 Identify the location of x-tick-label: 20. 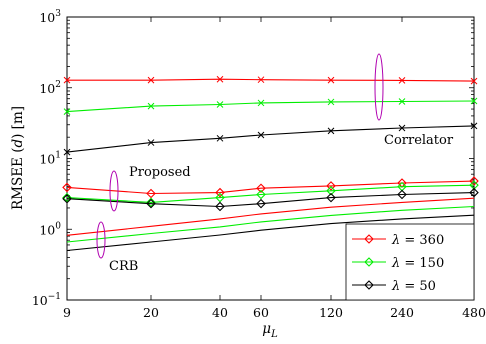
(151, 312).